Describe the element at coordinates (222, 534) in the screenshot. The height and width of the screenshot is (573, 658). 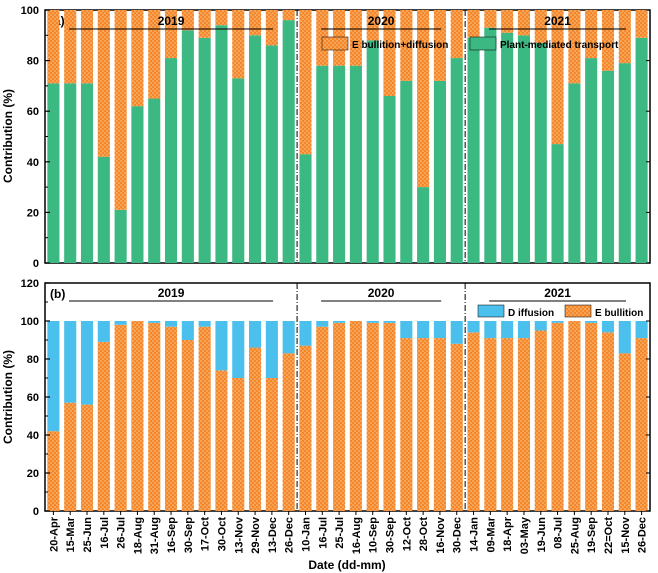
I see `x-tick-label: 30-Oct` at that location.